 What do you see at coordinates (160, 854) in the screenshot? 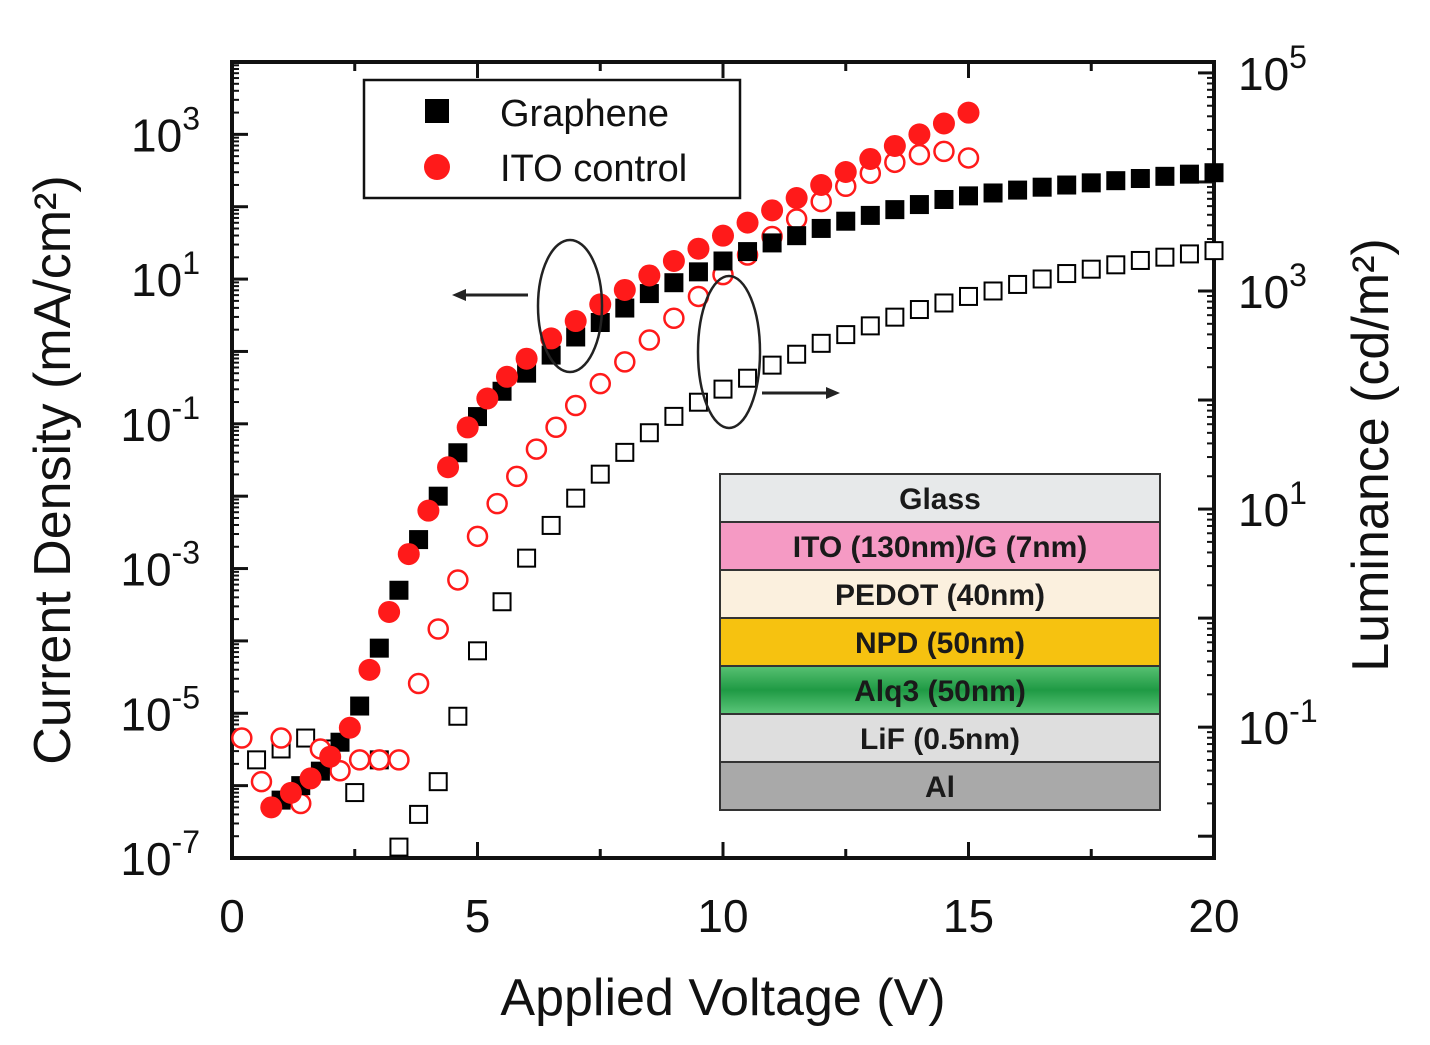
I see `y-left-tick-label: 10⁻⁷` at bounding box center [160, 854].